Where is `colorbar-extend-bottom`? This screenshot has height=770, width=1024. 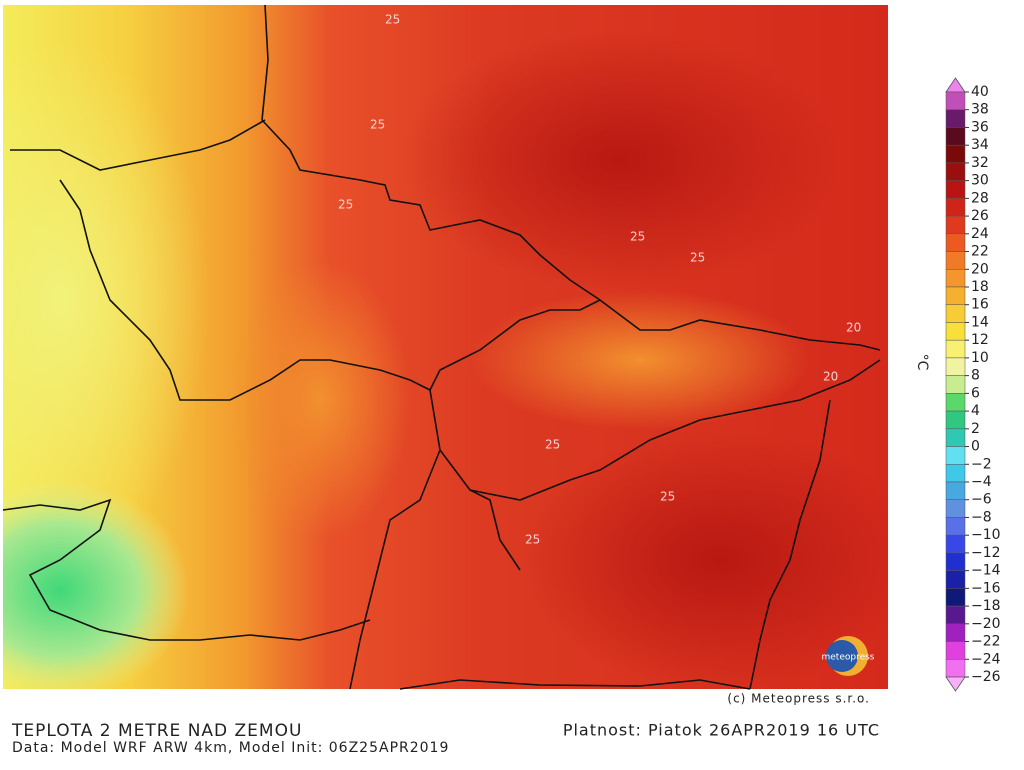
colorbar-extend-bottom is located at coordinates (955, 684).